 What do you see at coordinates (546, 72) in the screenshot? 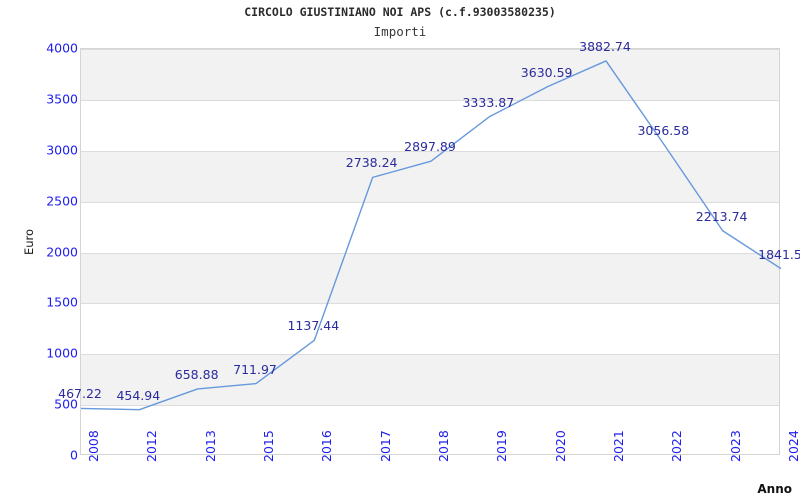
I see `data-point-label: 3630.59` at bounding box center [546, 72].